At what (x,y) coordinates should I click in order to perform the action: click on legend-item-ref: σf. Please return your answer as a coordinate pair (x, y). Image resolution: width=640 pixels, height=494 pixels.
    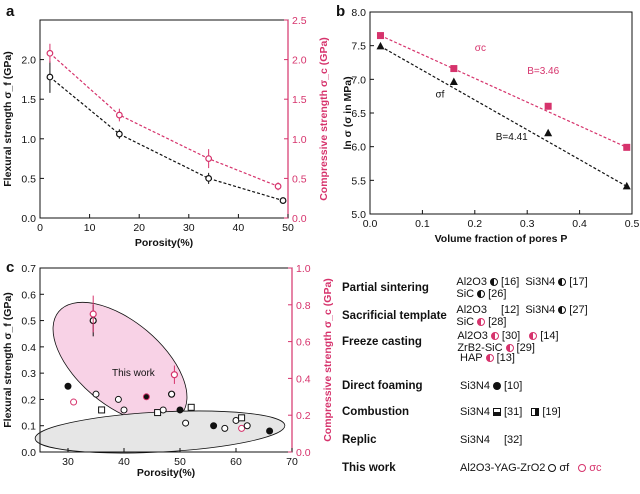
    Looking at the image, I should click on (564, 468).